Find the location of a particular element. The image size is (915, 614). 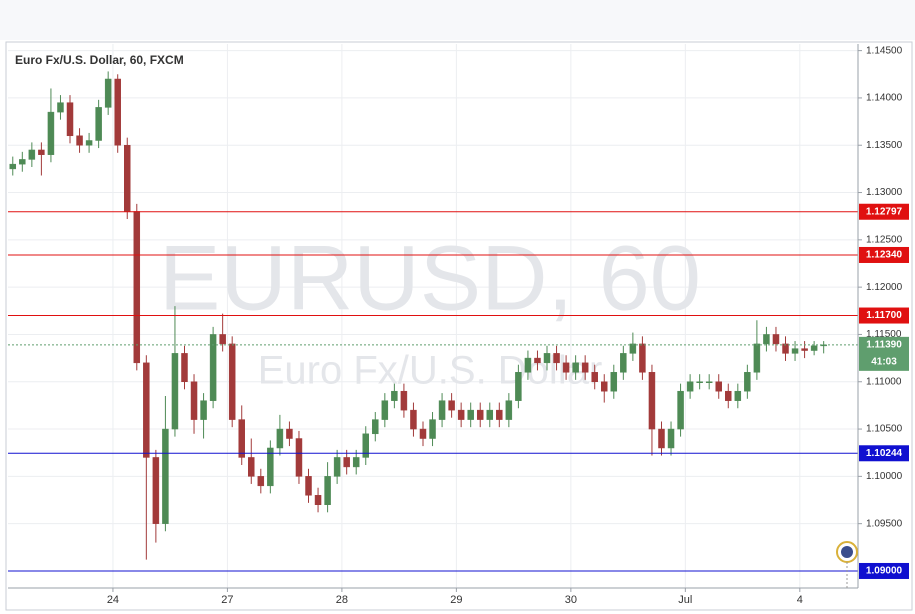

x-tick-label: 24 is located at coordinates (113, 600).